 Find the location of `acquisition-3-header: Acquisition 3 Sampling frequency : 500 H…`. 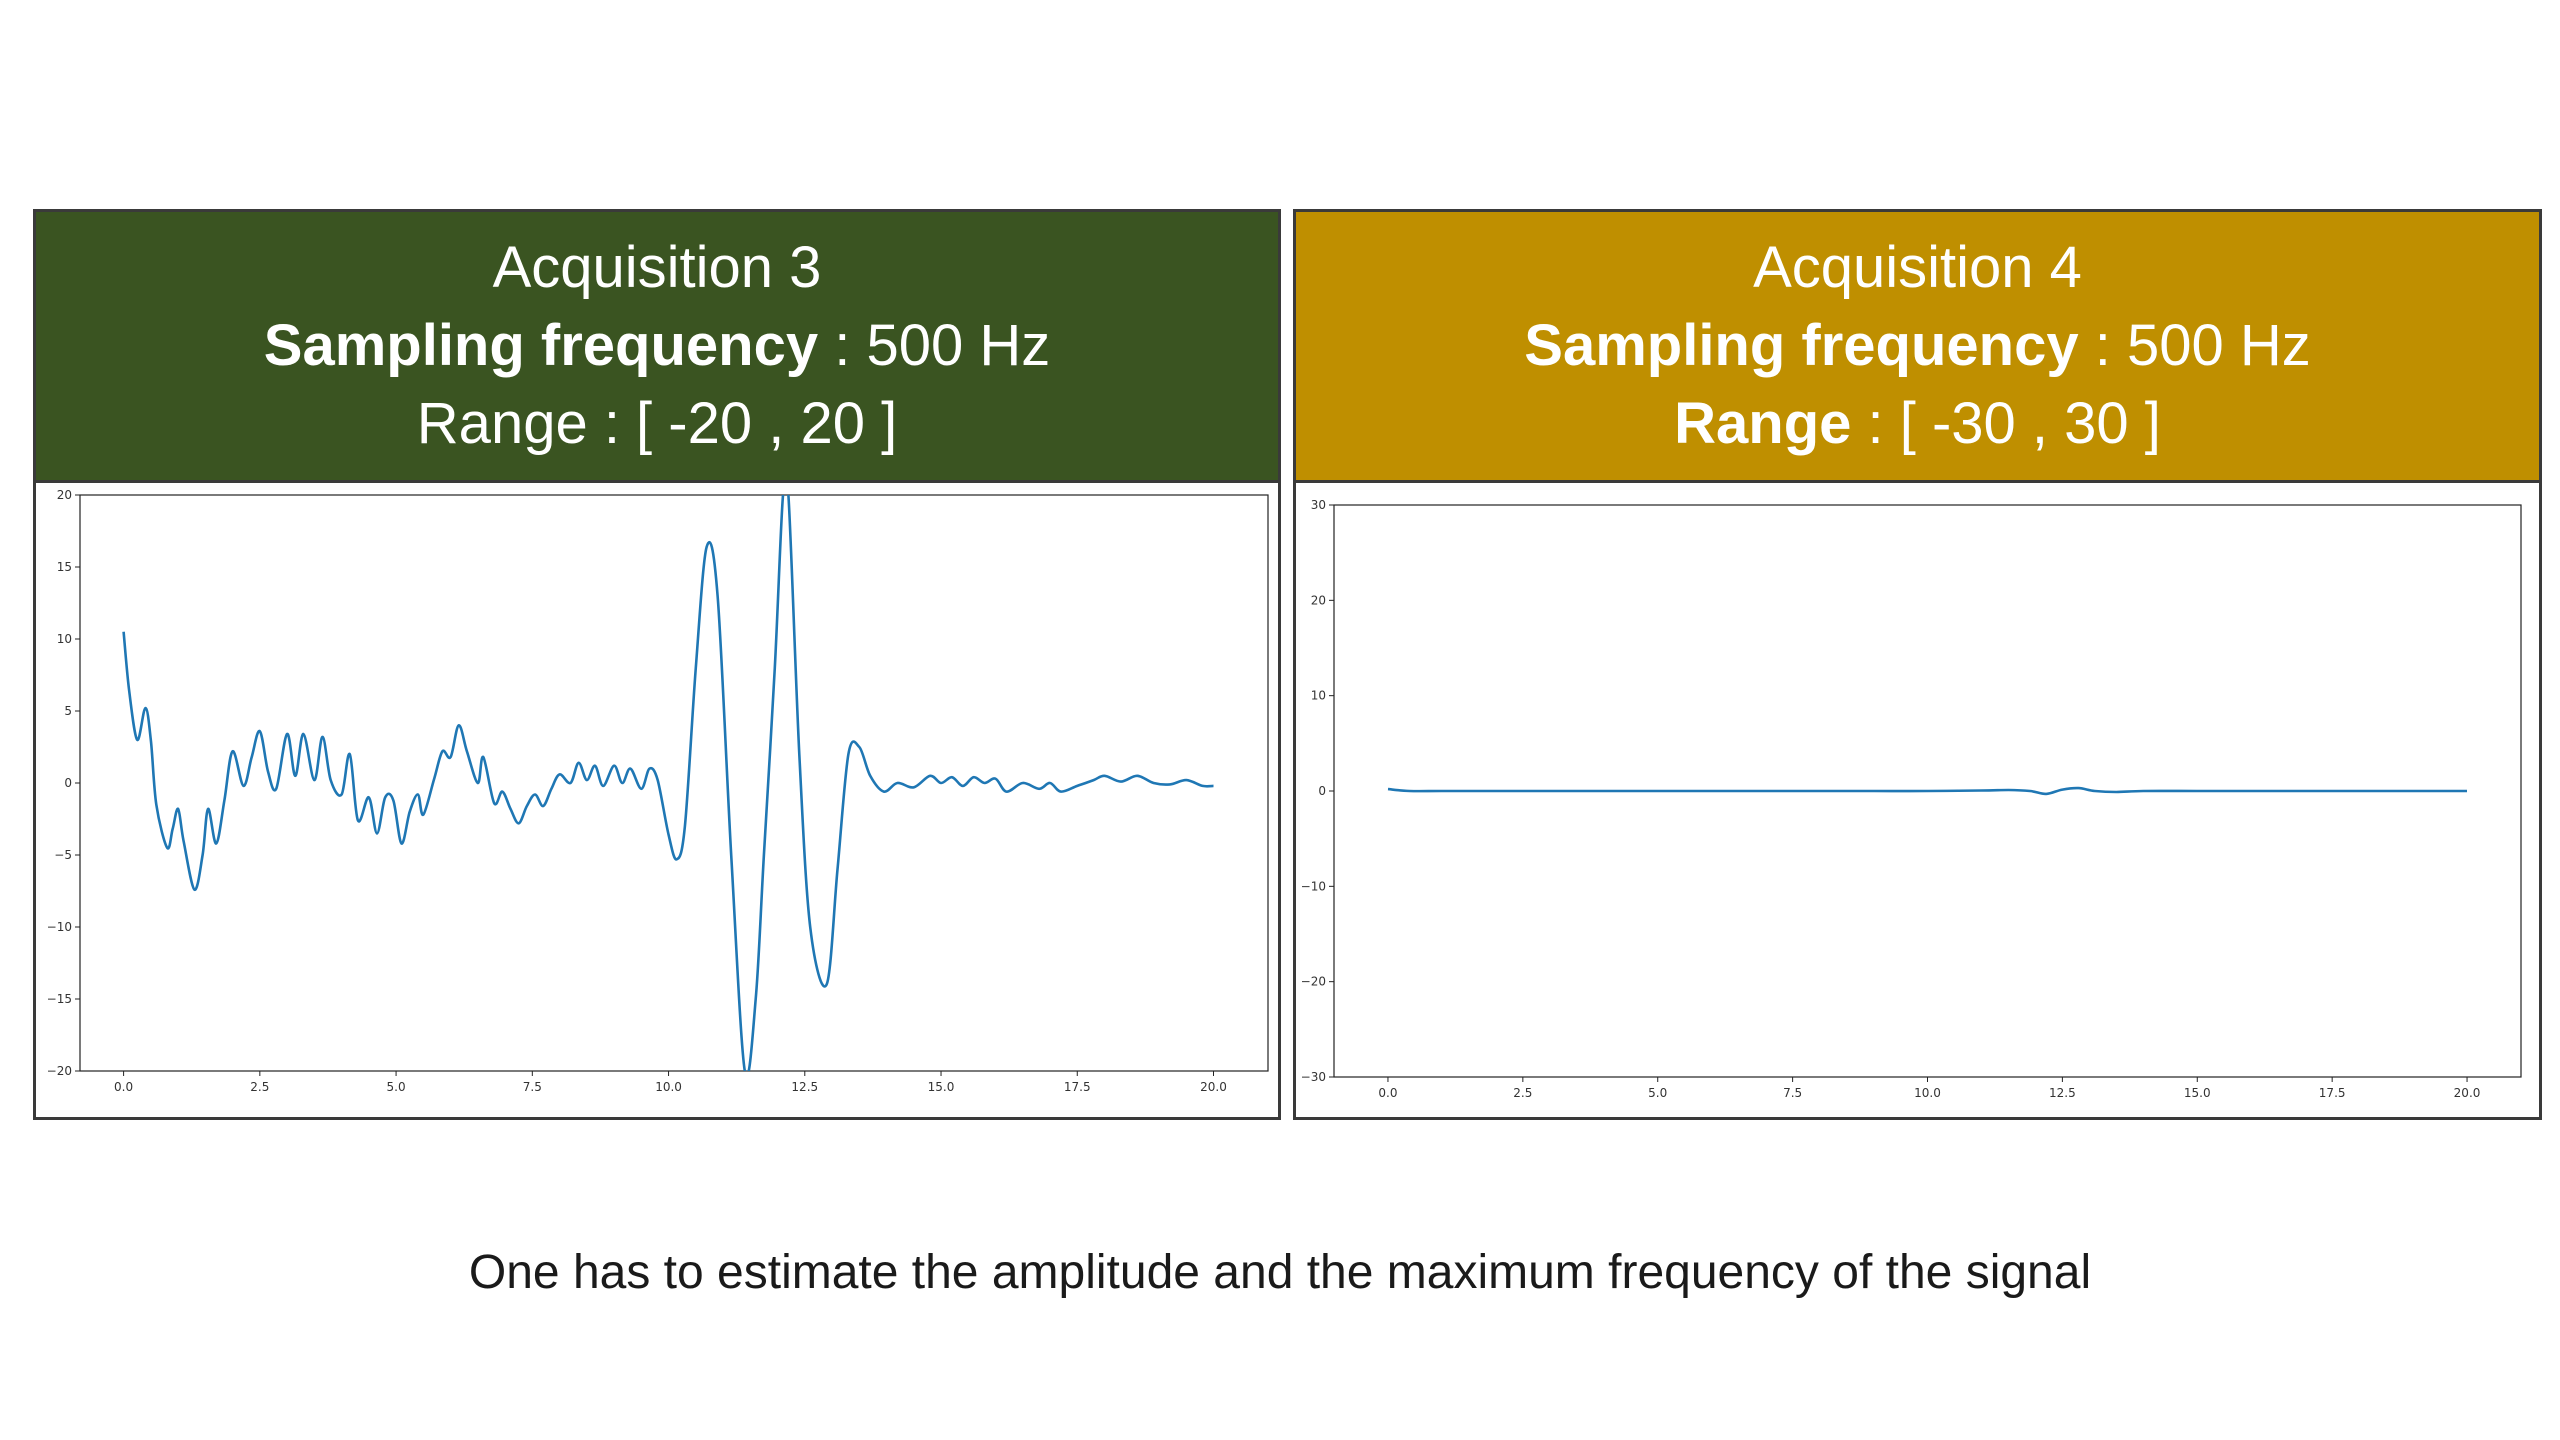

acquisition-3-header: Acquisition 3 Sampling frequency : 500 H… is located at coordinates (657, 347).